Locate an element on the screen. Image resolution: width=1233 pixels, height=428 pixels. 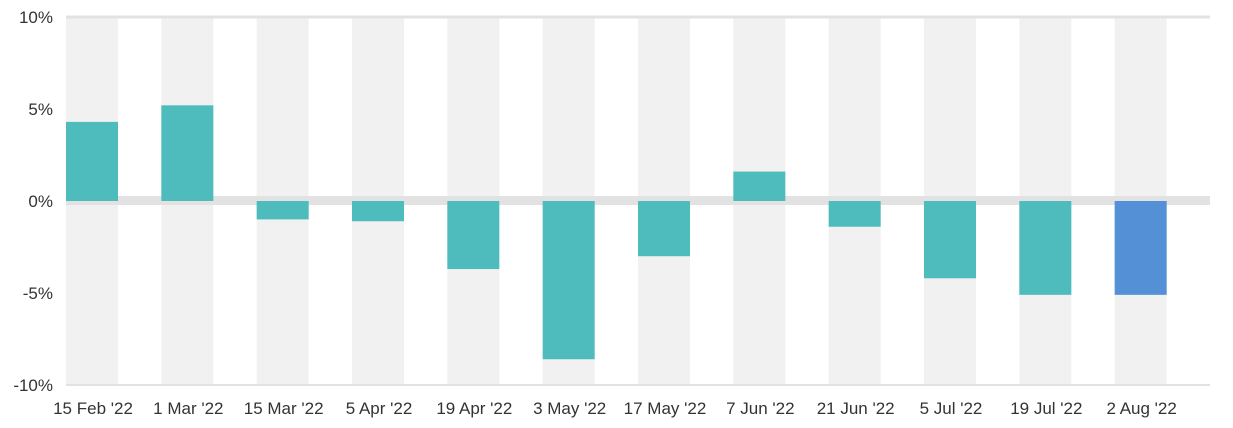
x-tick-label: 19 Apr '22 is located at coordinates (474, 408).